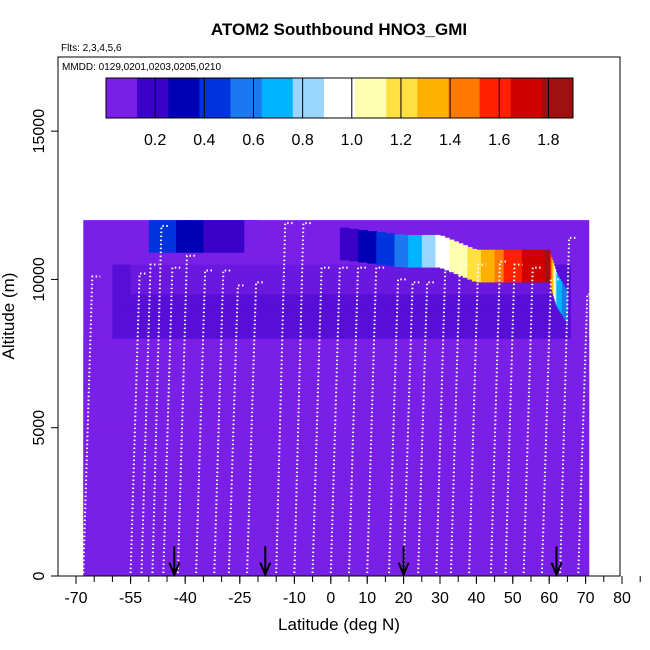 The height and width of the screenshot is (650, 650). What do you see at coordinates (303, 140) in the screenshot?
I see `colorbar-tick-label: 0.8` at bounding box center [303, 140].